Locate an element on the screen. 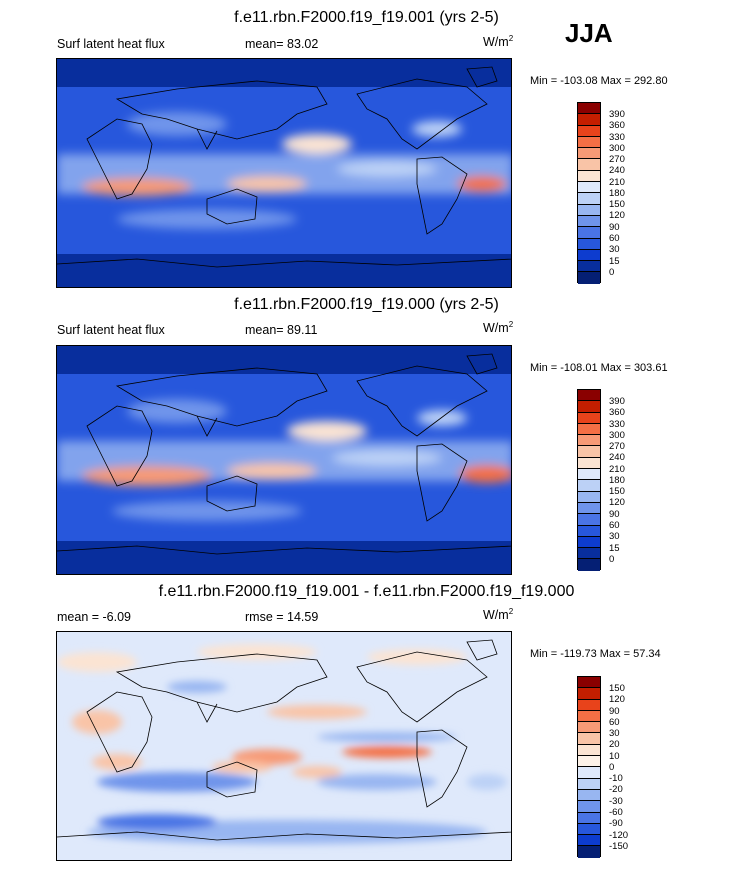  panel3-minmax: Min = -119.73 Max = 57.34 is located at coordinates (595, 654).